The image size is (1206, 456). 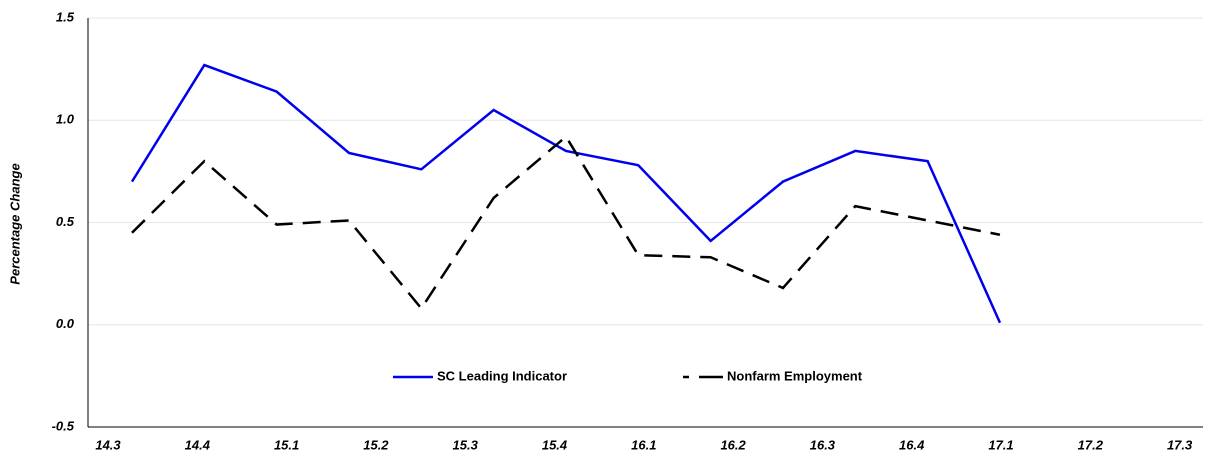 What do you see at coordinates (466, 444) in the screenshot?
I see `x-tick-label: 15.3` at bounding box center [466, 444].